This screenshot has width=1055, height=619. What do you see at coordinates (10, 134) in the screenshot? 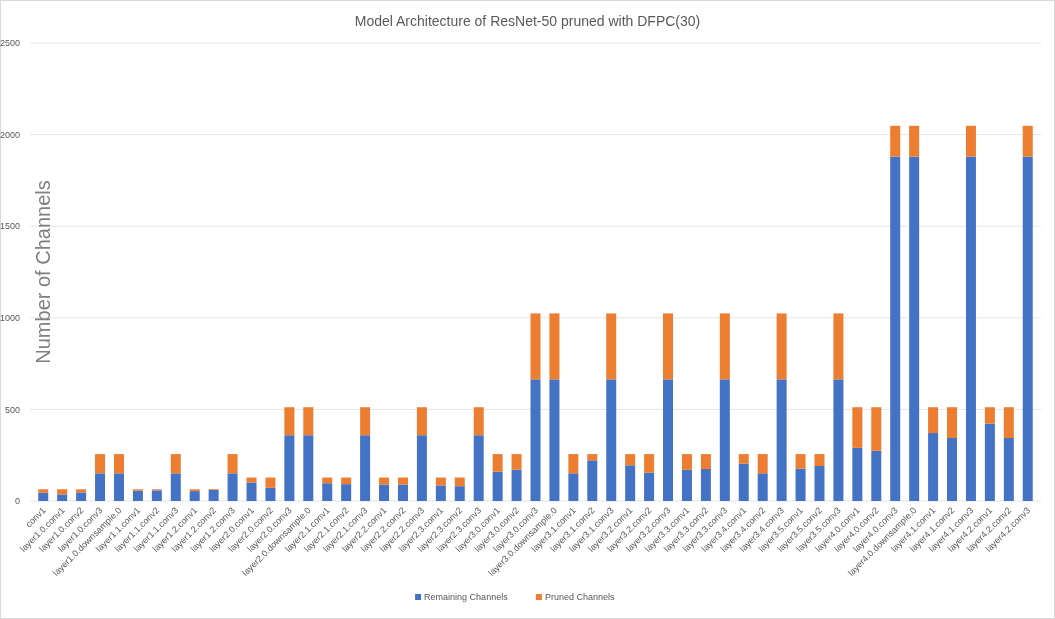
I see `y-tick-label: 2000` at bounding box center [10, 134].